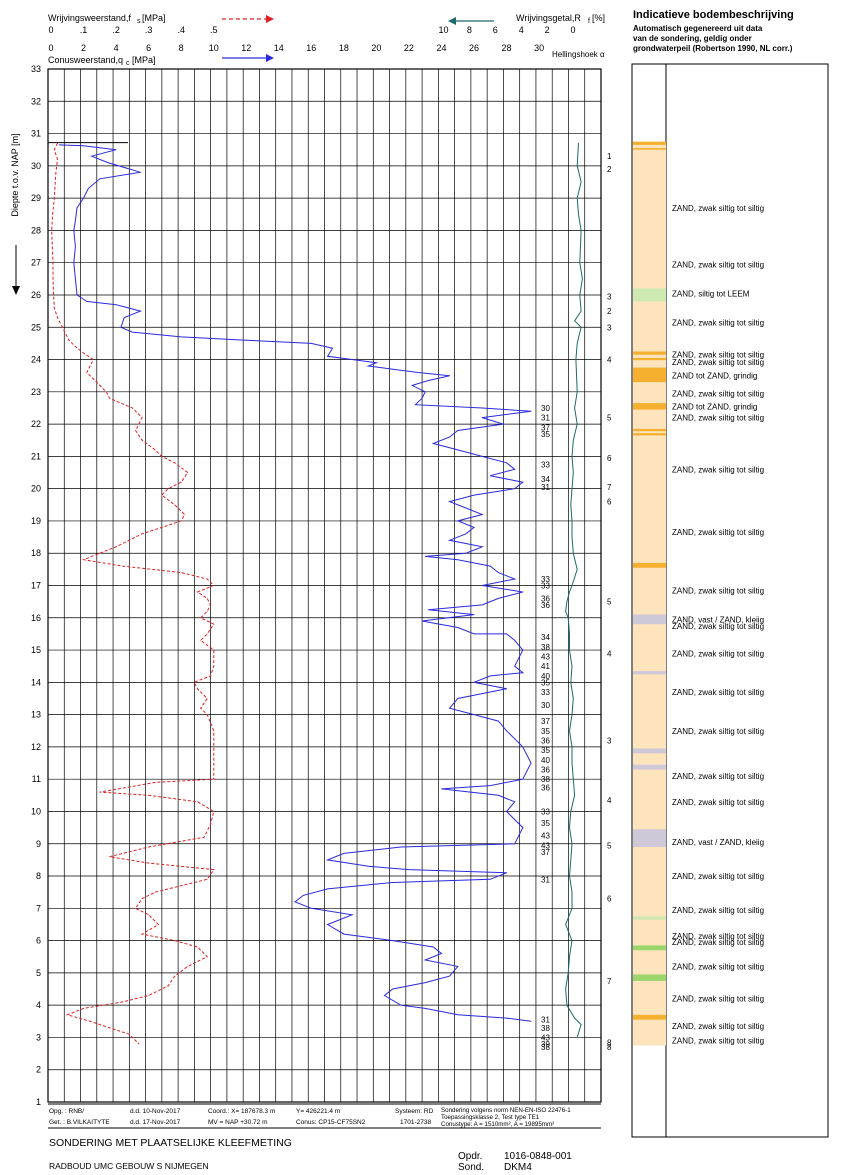 This screenshot has width=848, height=1175. Describe the element at coordinates (545, 1044) in the screenshot. I see `qc-value-label: 39` at that location.